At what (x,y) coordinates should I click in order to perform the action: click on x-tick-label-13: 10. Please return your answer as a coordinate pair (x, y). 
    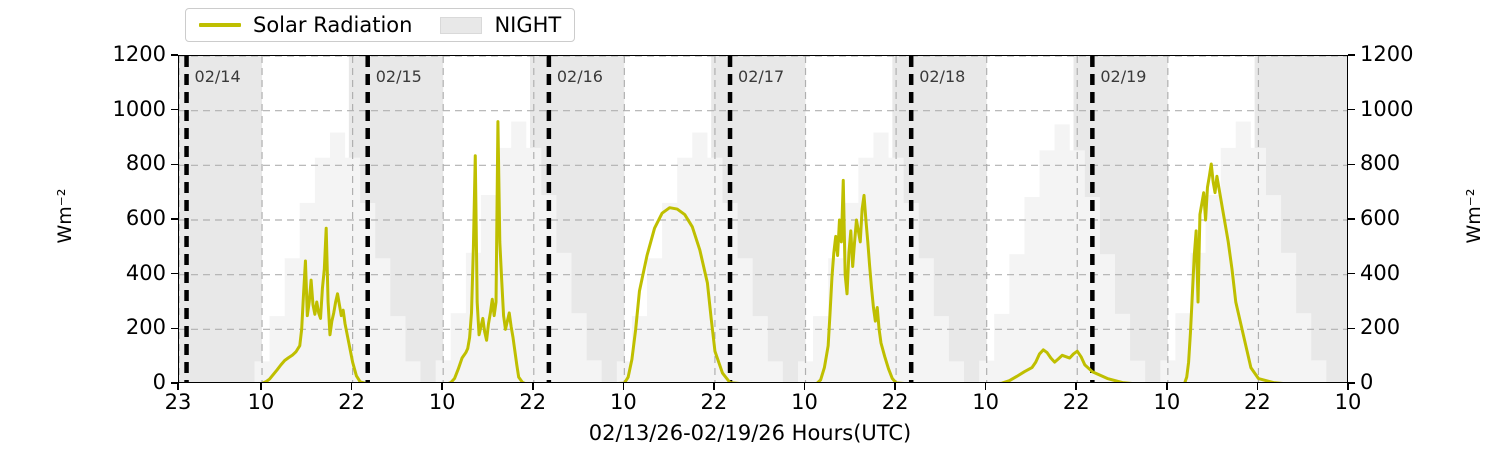
    Looking at the image, I should click on (1348, 402).